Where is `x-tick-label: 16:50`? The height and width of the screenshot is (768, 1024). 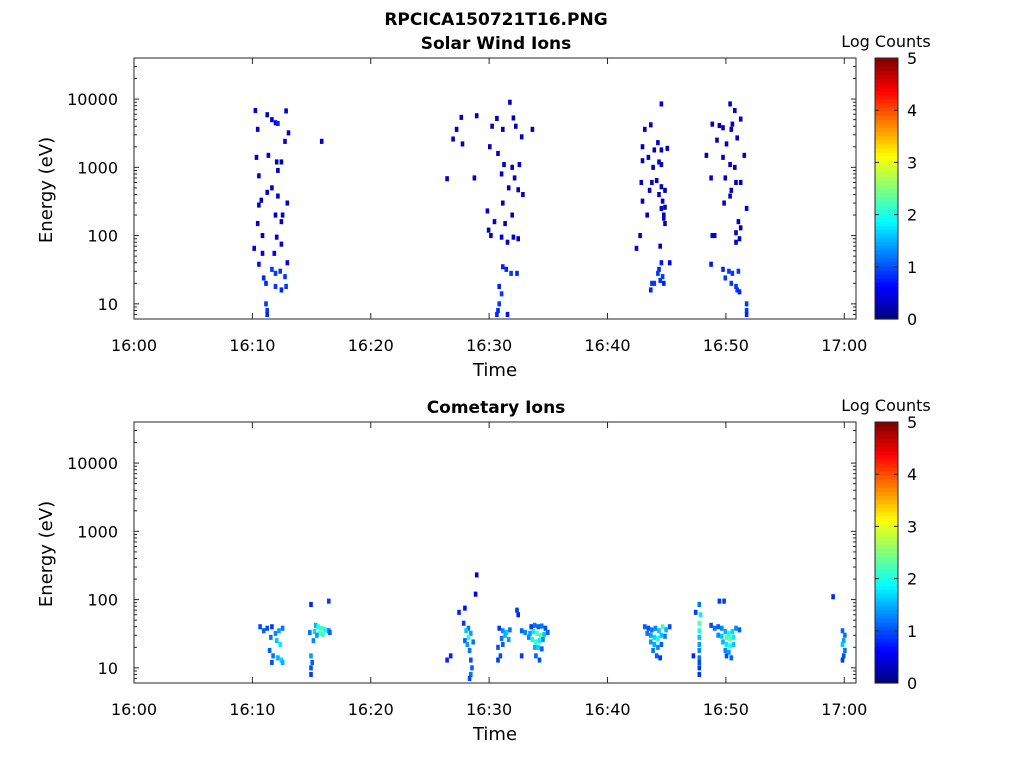
x-tick-label: 16:50 is located at coordinates (726, 345).